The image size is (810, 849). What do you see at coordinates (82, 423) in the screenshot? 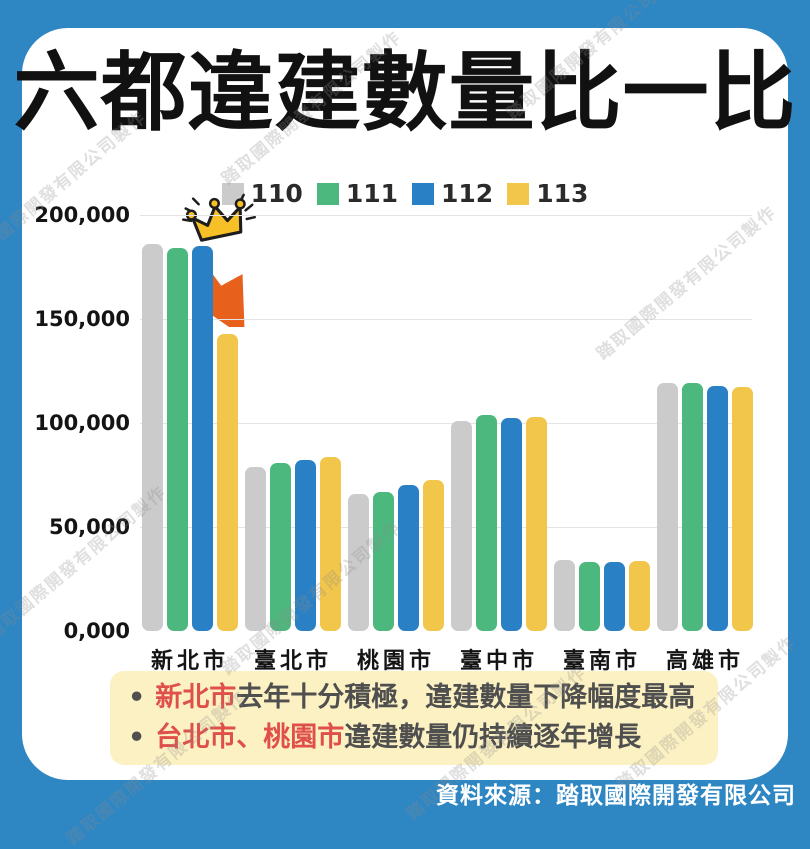
I see `y-axis-tick-label: 100,000` at bounding box center [82, 423].